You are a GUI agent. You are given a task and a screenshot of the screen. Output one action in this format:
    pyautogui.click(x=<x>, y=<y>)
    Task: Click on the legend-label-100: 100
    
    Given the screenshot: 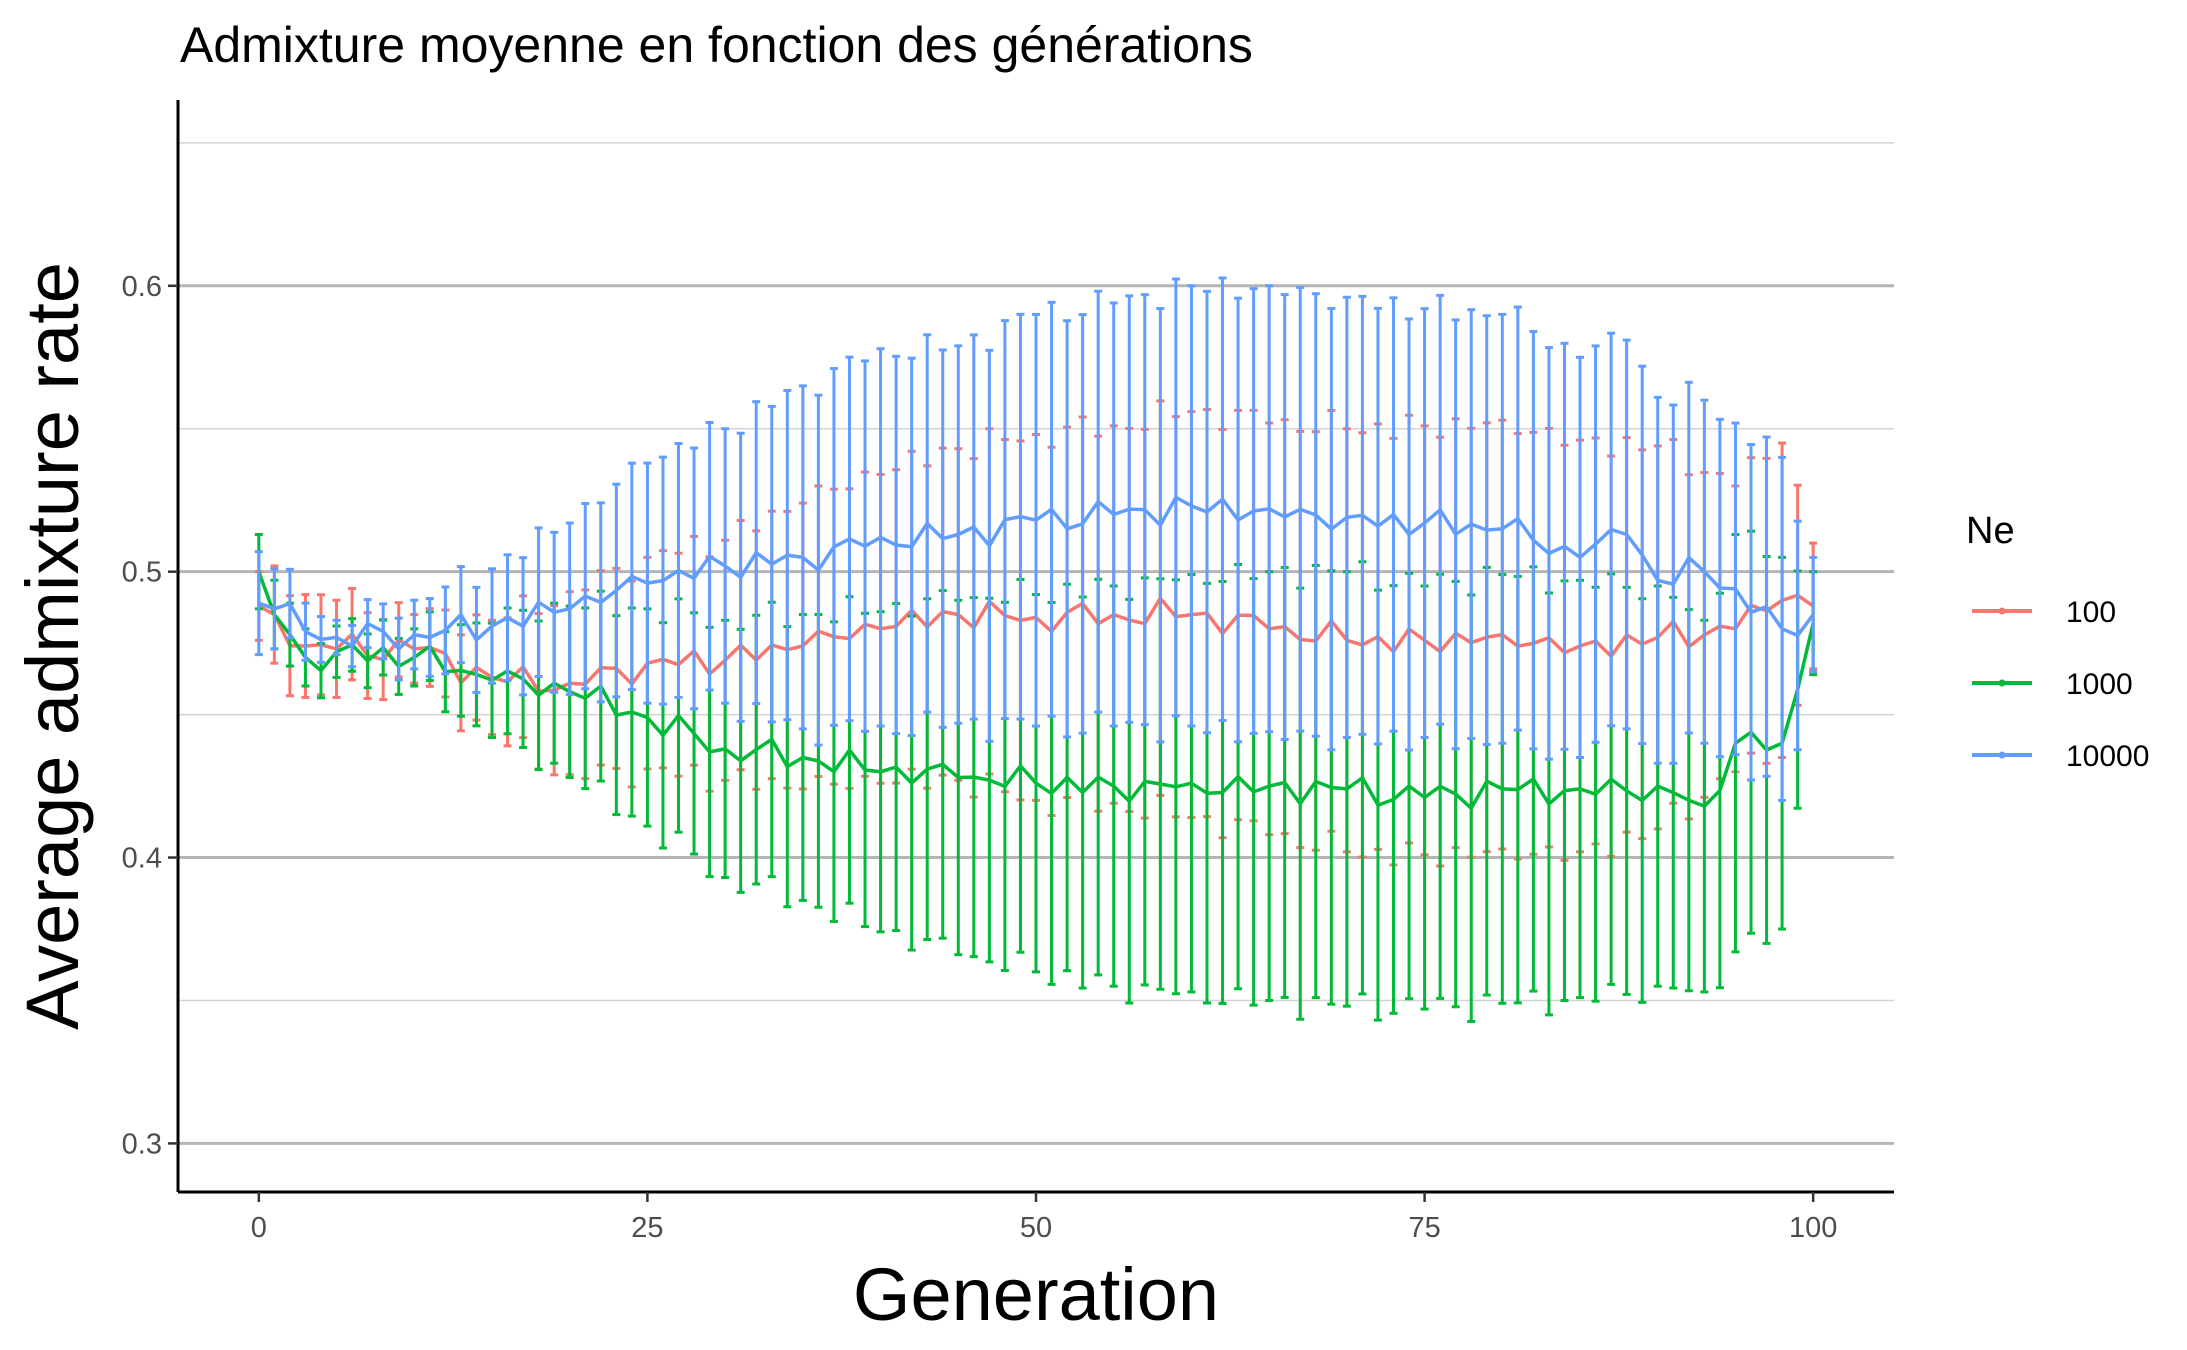 What is the action you would take?
    pyautogui.click(x=2091, y=612)
    